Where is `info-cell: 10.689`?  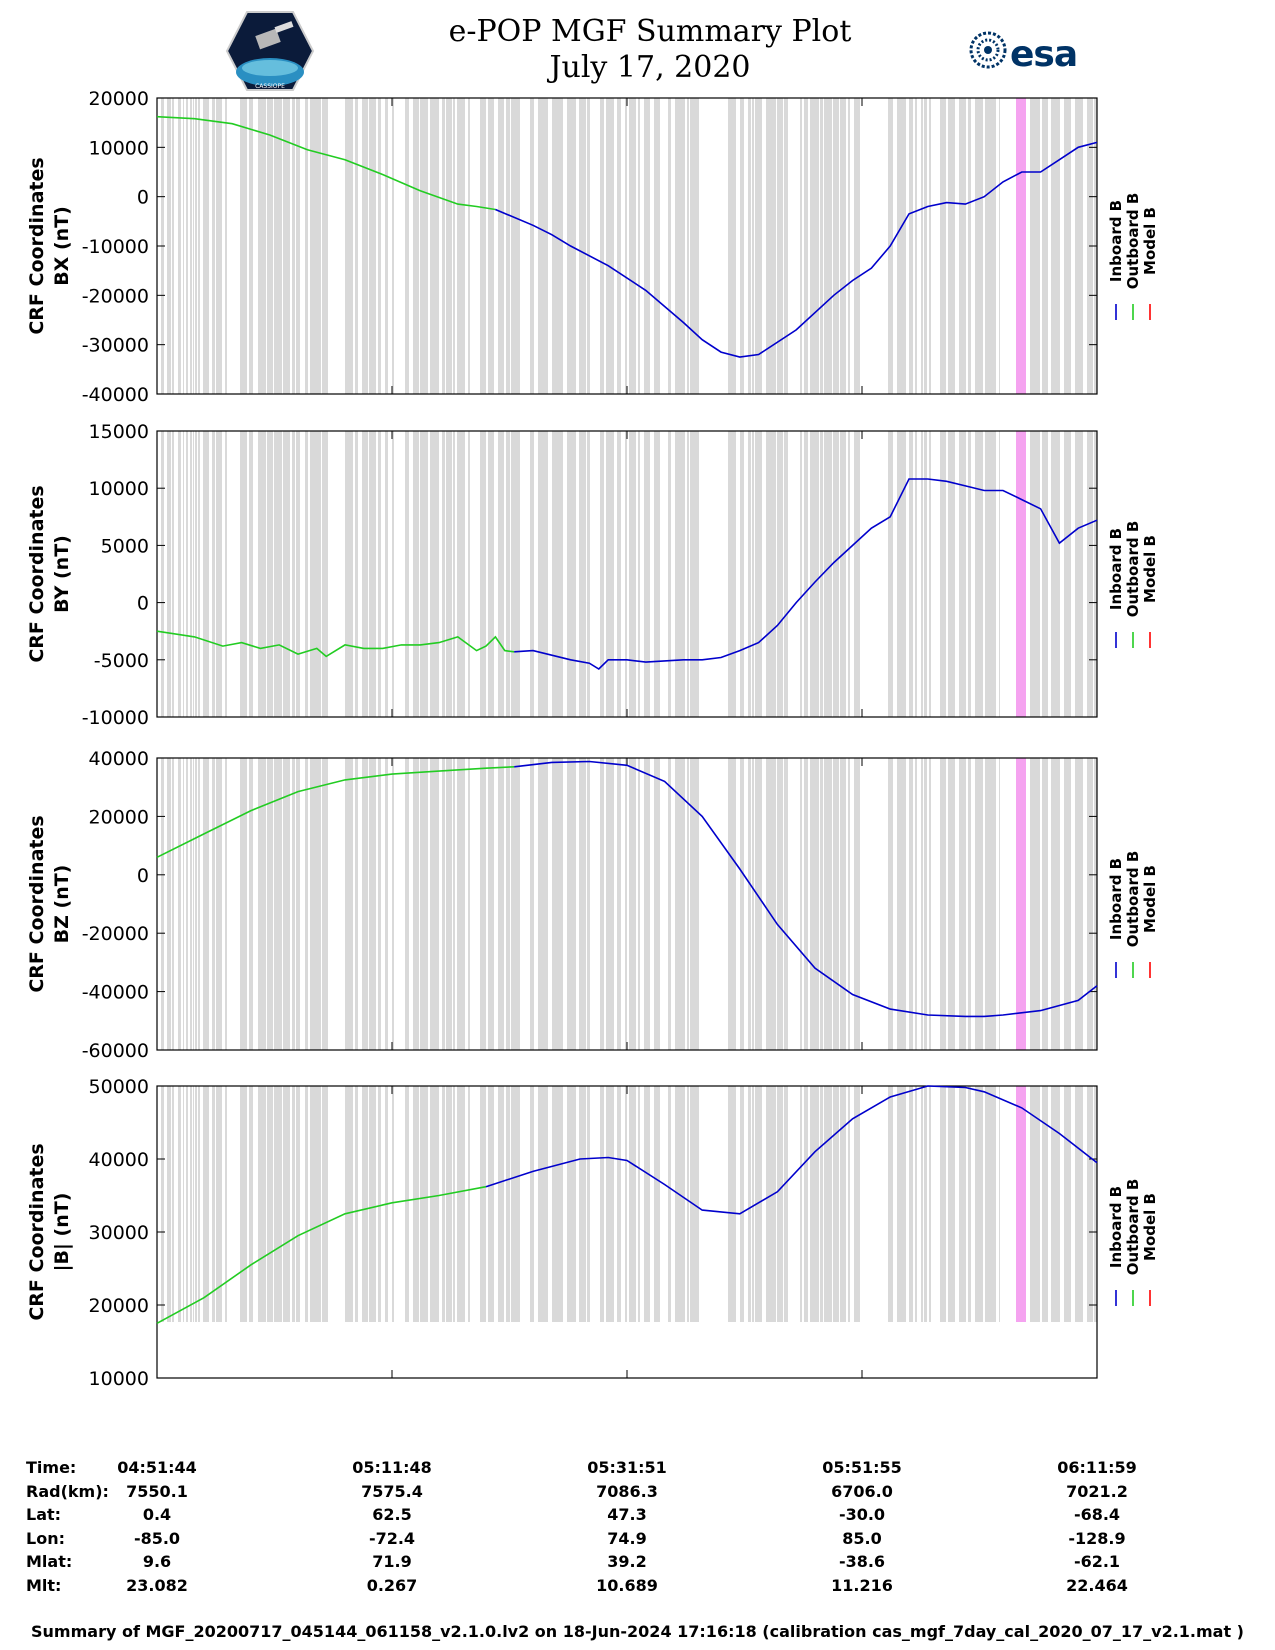
info-cell: 10.689 is located at coordinates (627, 1585).